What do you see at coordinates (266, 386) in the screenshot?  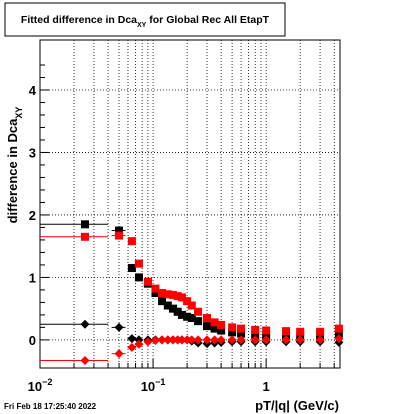 I see `x-tick-label: 1` at bounding box center [266, 386].